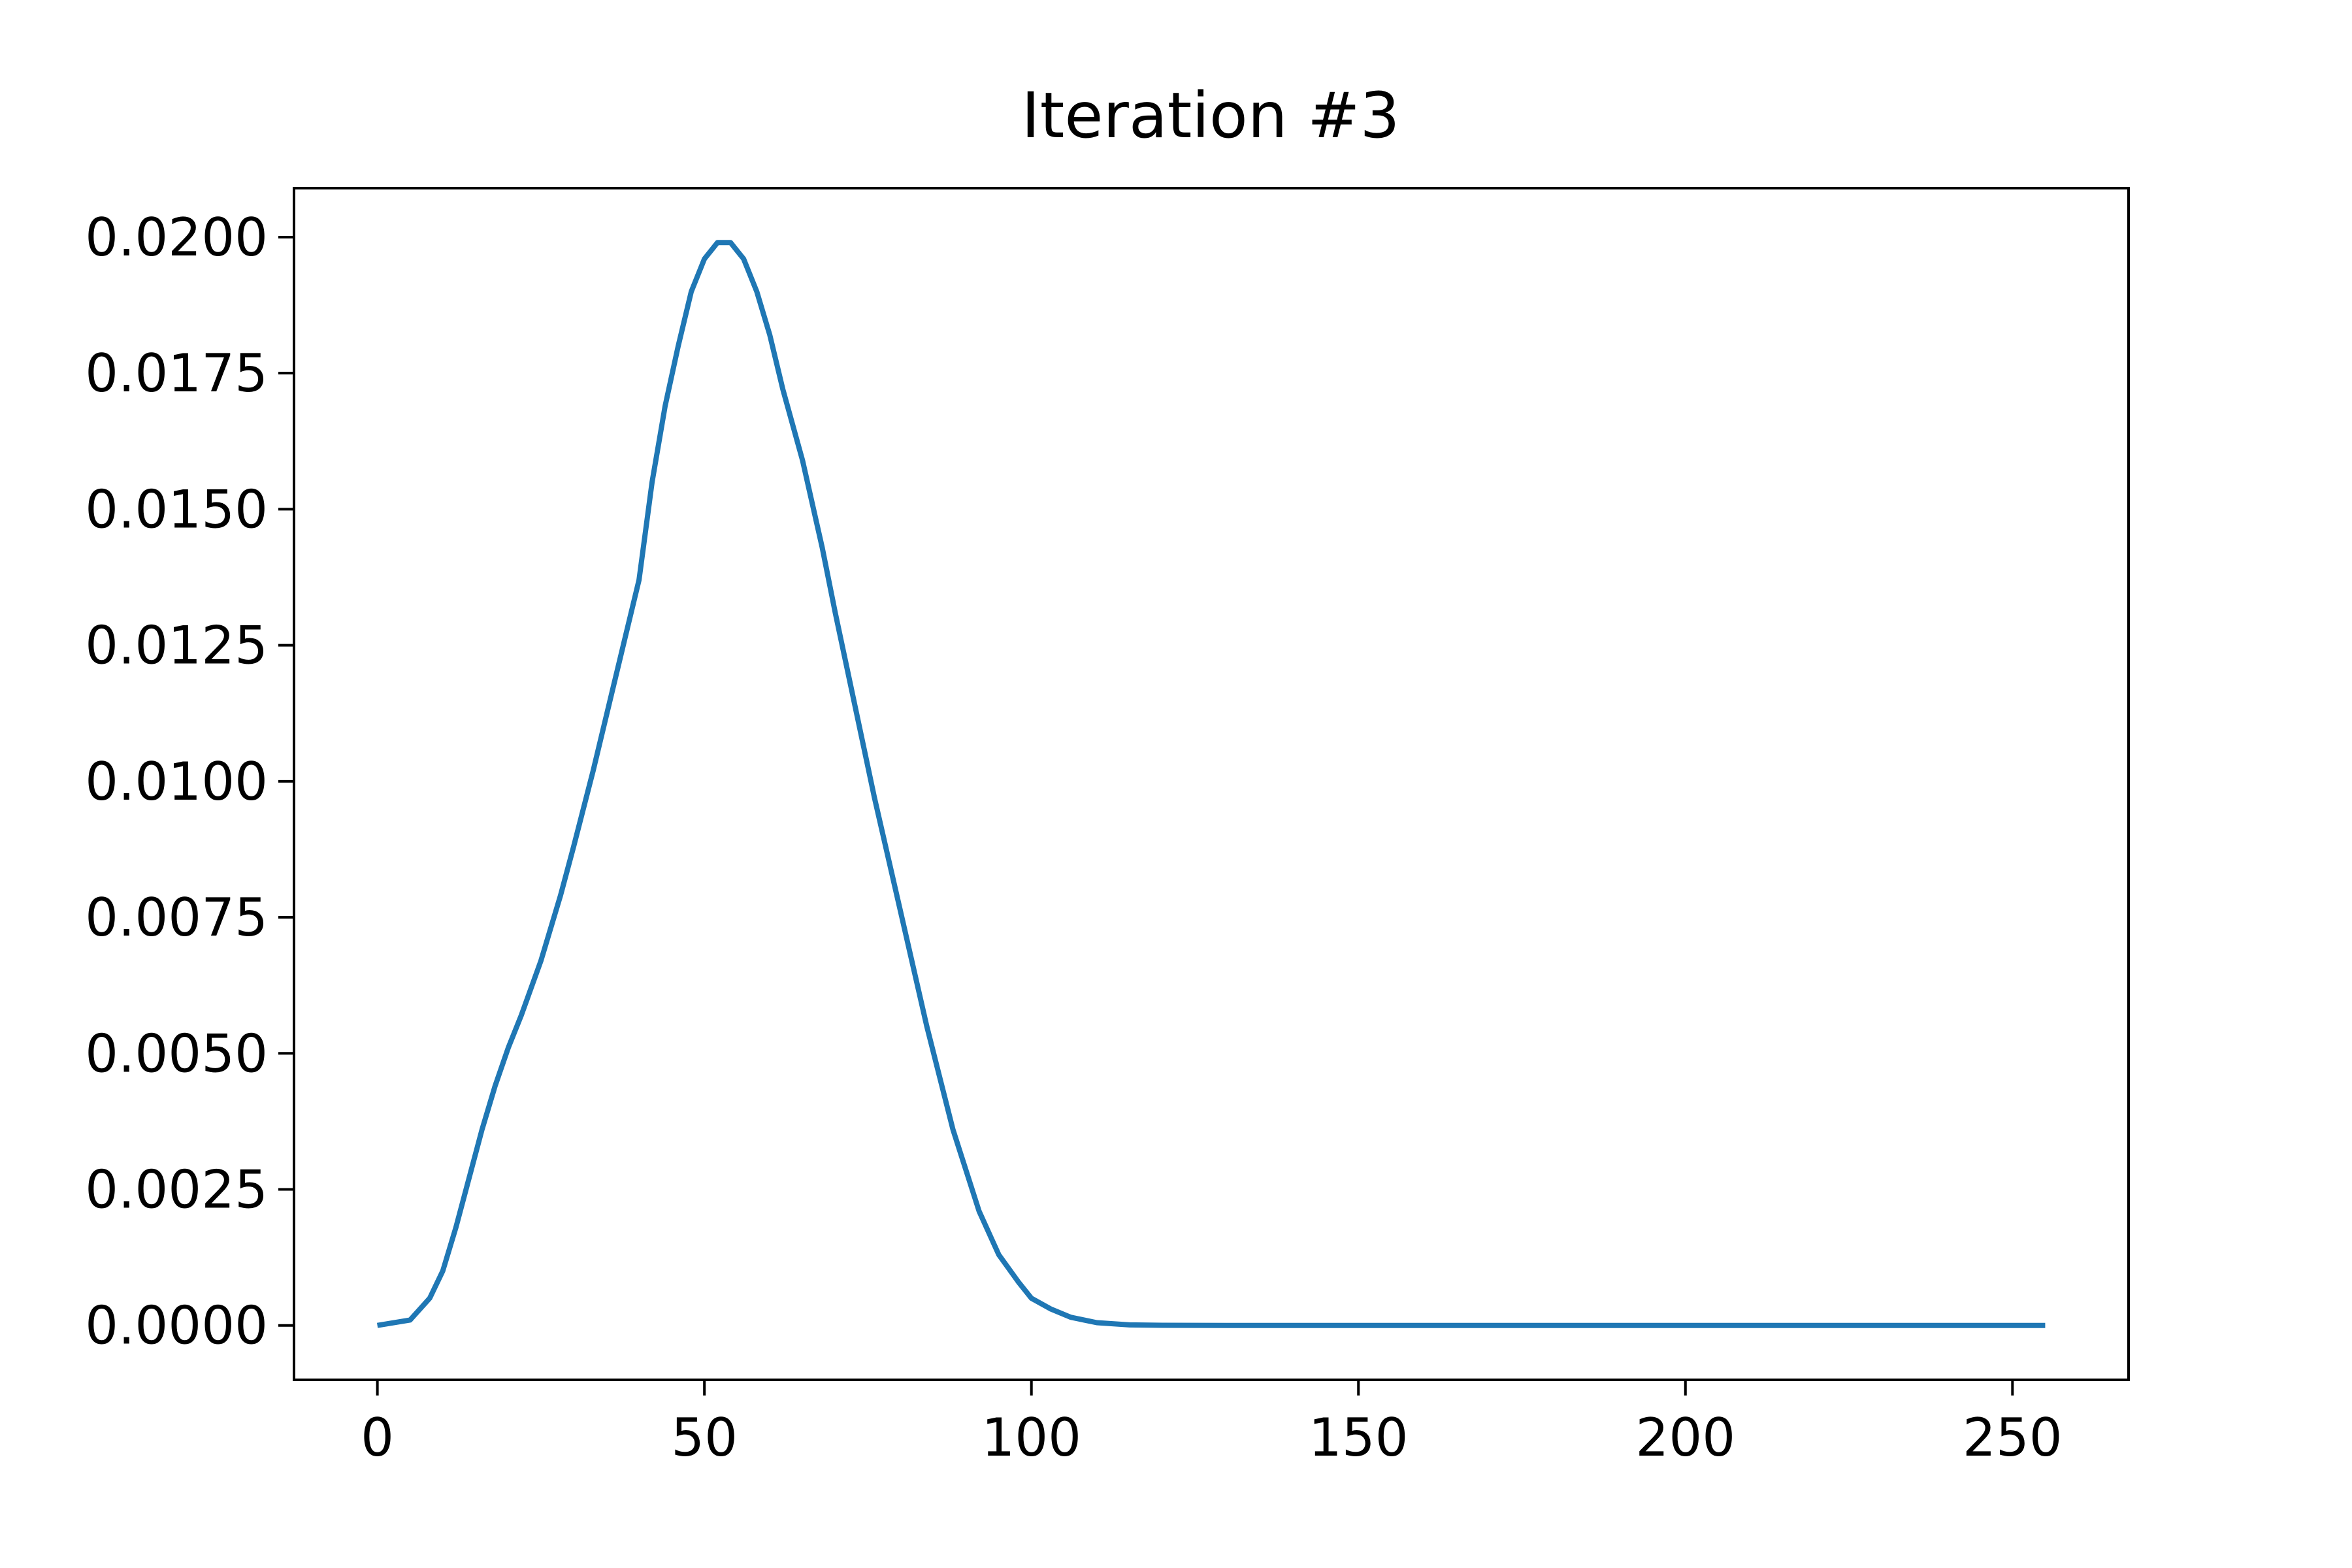 The height and width of the screenshot is (1568, 2352). I want to click on y-tick-label: 0.0150, so click(176, 509).